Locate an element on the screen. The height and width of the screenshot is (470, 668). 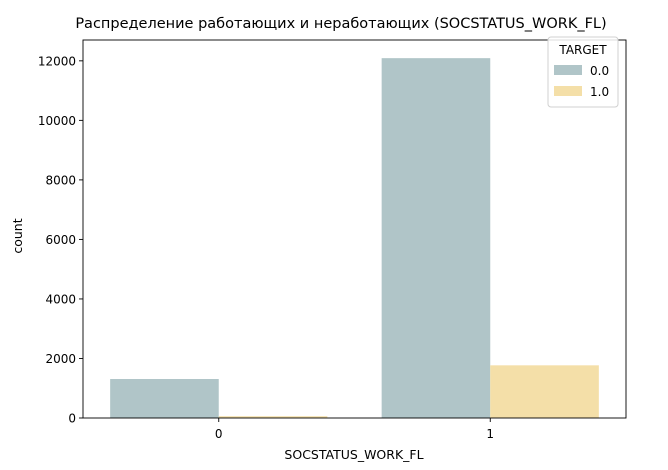
bar-0-series-1.0 is located at coordinates (273, 417).